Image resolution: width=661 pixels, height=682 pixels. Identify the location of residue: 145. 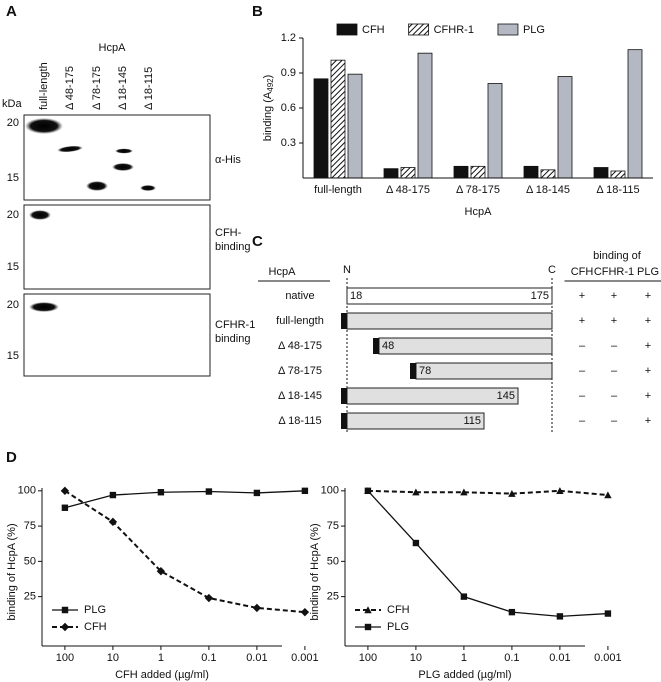
(506, 396).